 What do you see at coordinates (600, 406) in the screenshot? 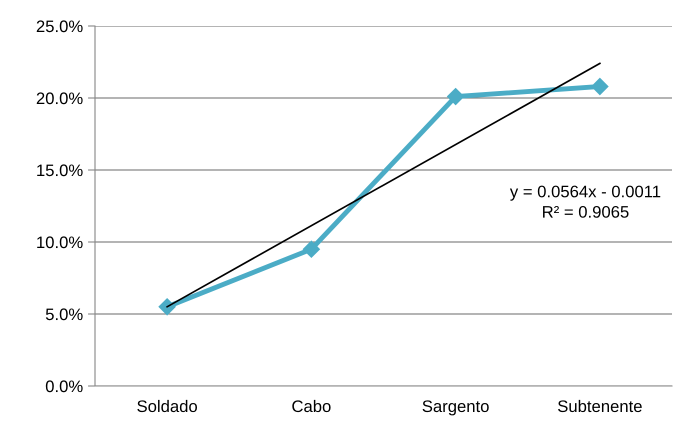
I see `x-tick-label: Subtenente` at bounding box center [600, 406].